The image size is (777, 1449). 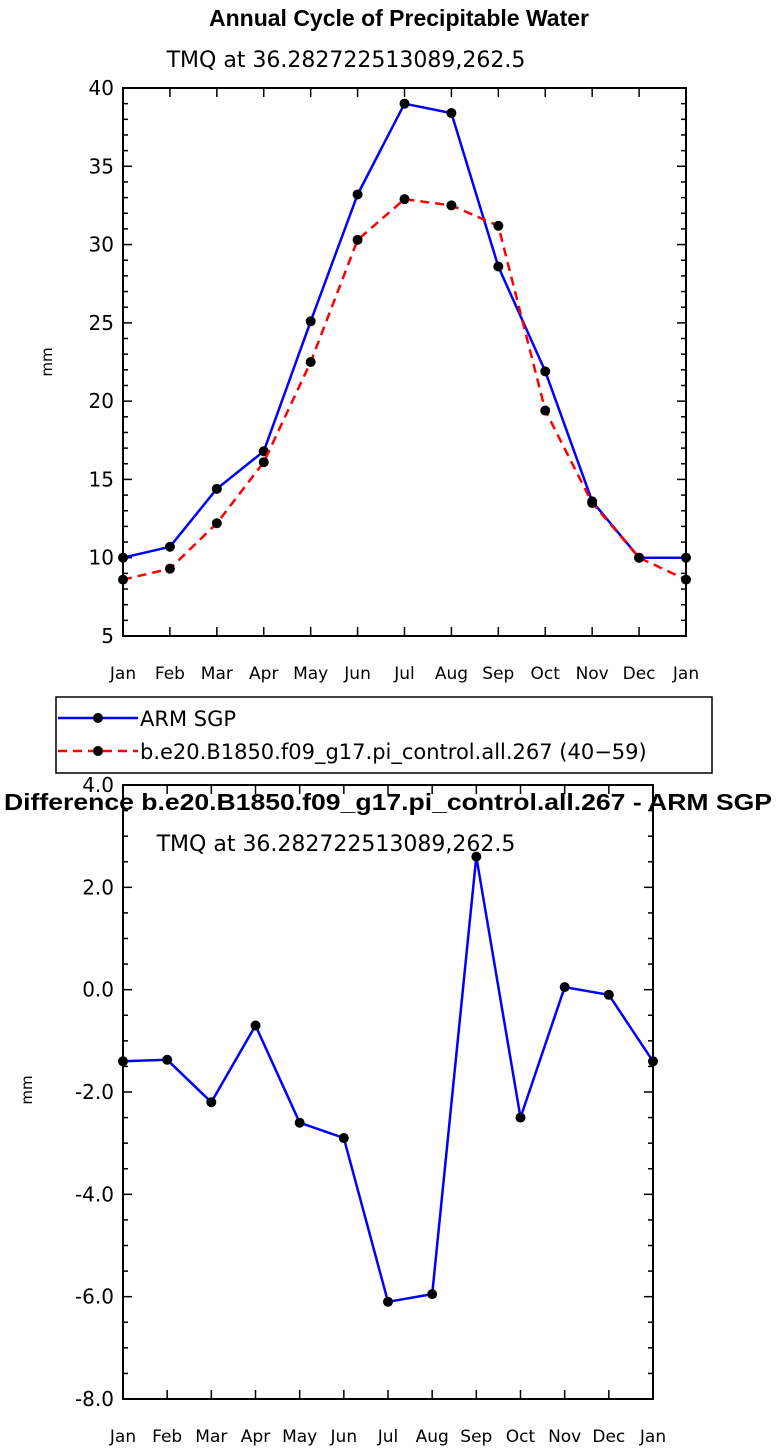 What do you see at coordinates (476, 1437) in the screenshot?
I see `chart2-xtick-label: Sep` at bounding box center [476, 1437].